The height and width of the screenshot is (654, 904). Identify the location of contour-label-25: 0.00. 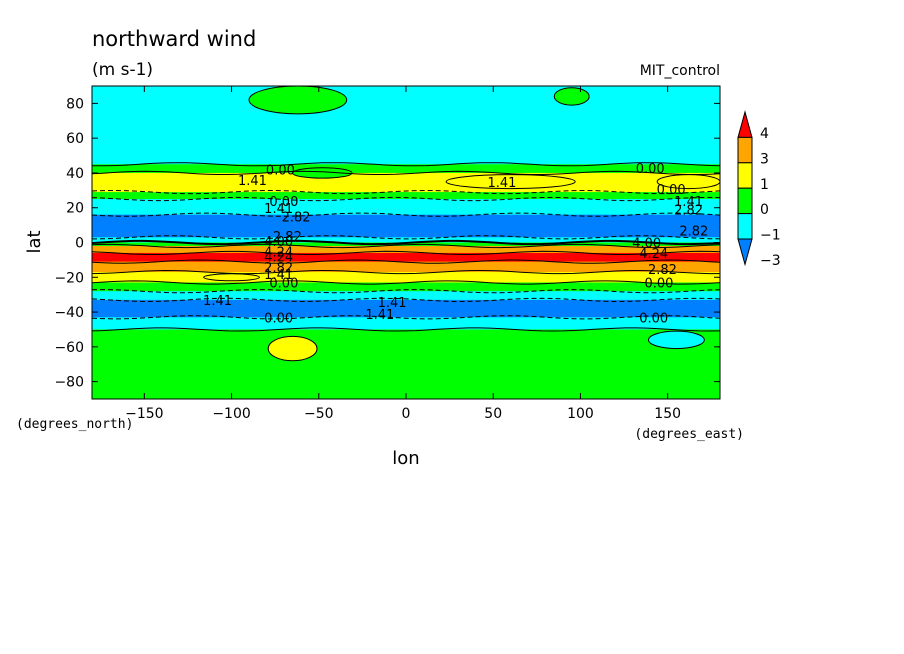
(658, 284).